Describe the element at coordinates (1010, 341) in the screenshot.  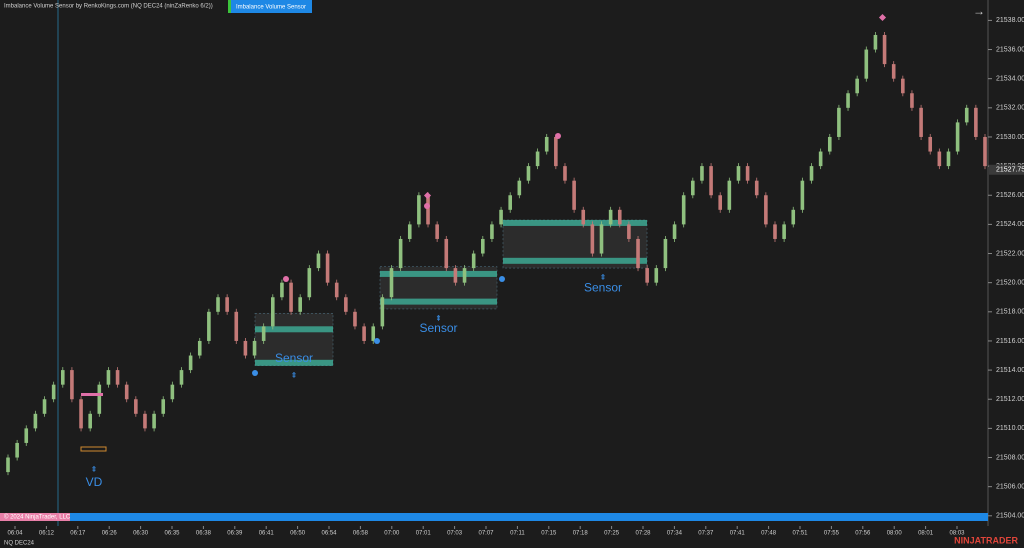
I see `y-tick-label: 21516.00` at that location.